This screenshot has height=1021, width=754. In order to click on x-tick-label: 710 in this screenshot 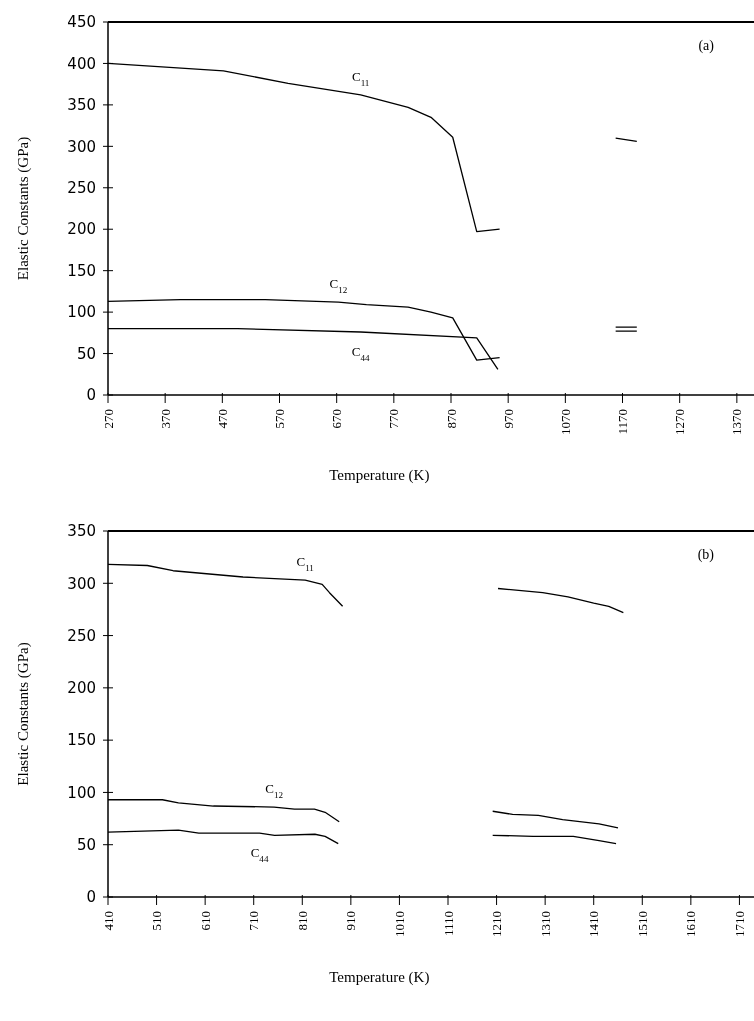, I will do `click(254, 921)`.